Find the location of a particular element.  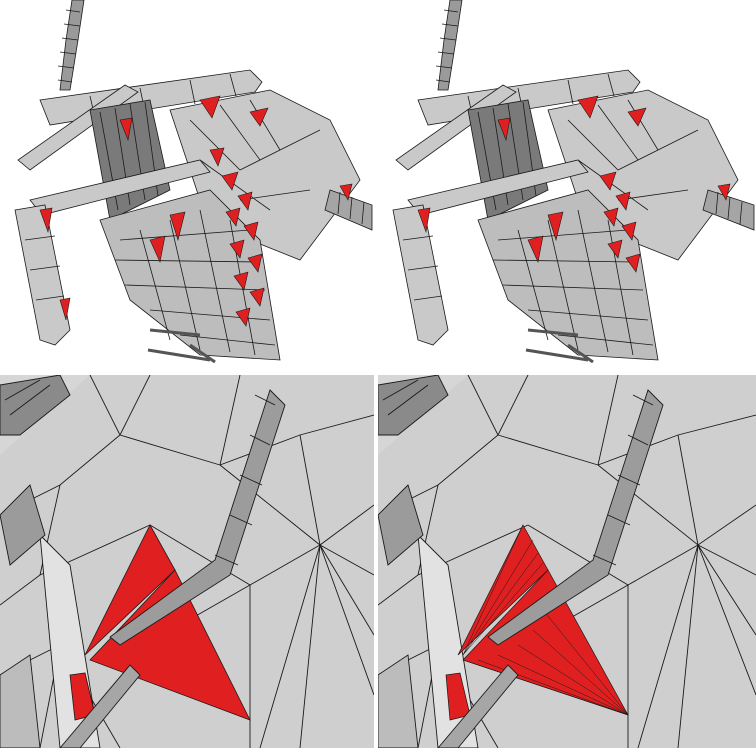

panel-divider-horizontal is located at coordinates (378, 373).